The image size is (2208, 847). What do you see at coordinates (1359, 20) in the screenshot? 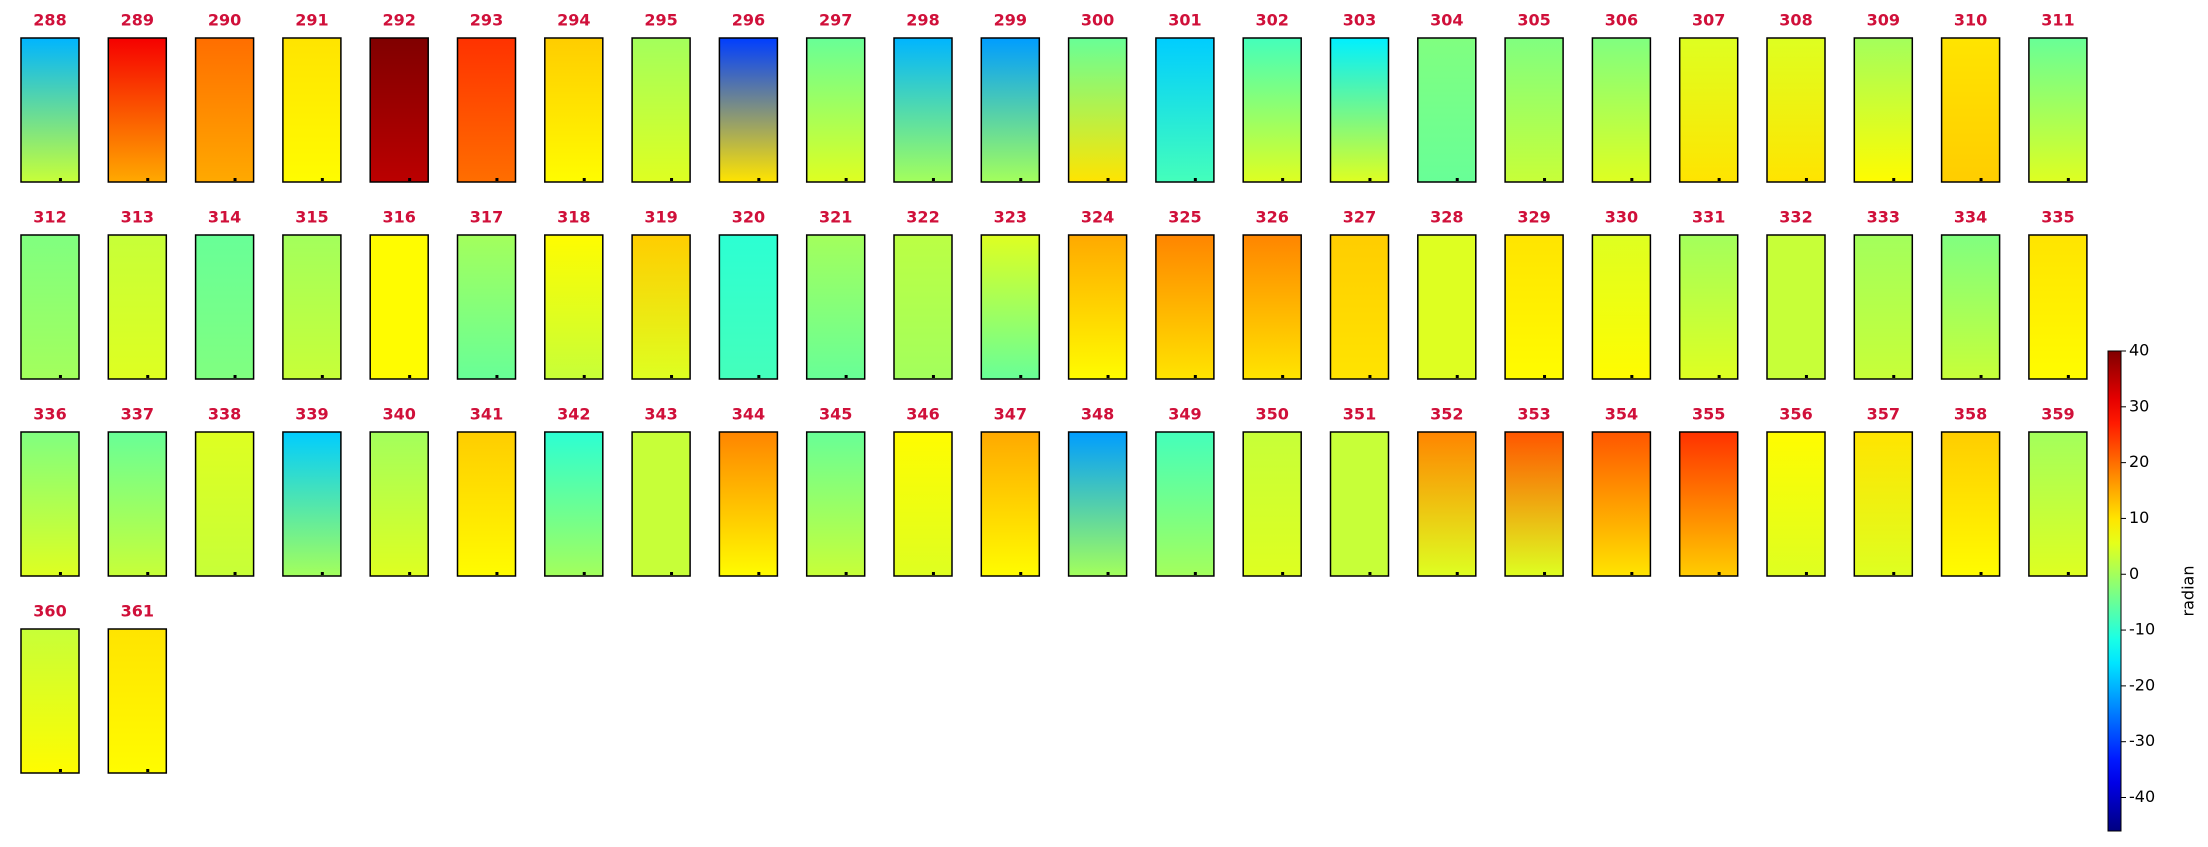
I see `panel-title: 303` at bounding box center [1359, 20].